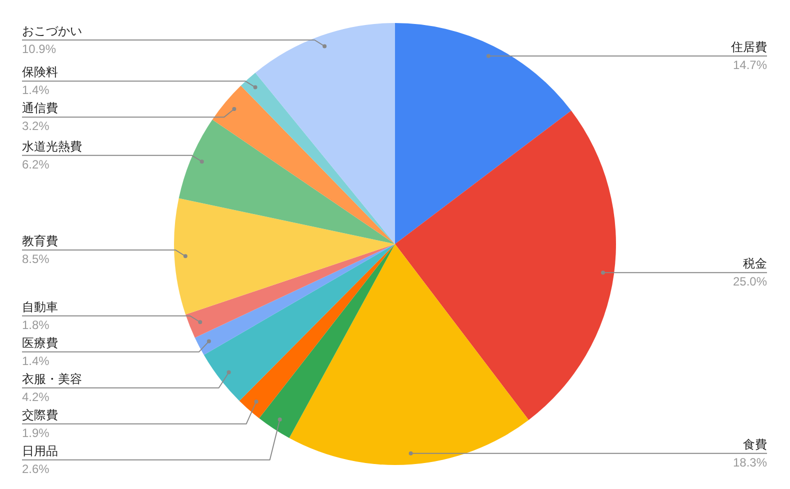 Image resolution: width=790 pixels, height=489 pixels. I want to click on data-label: 2.6%, so click(36, 469).